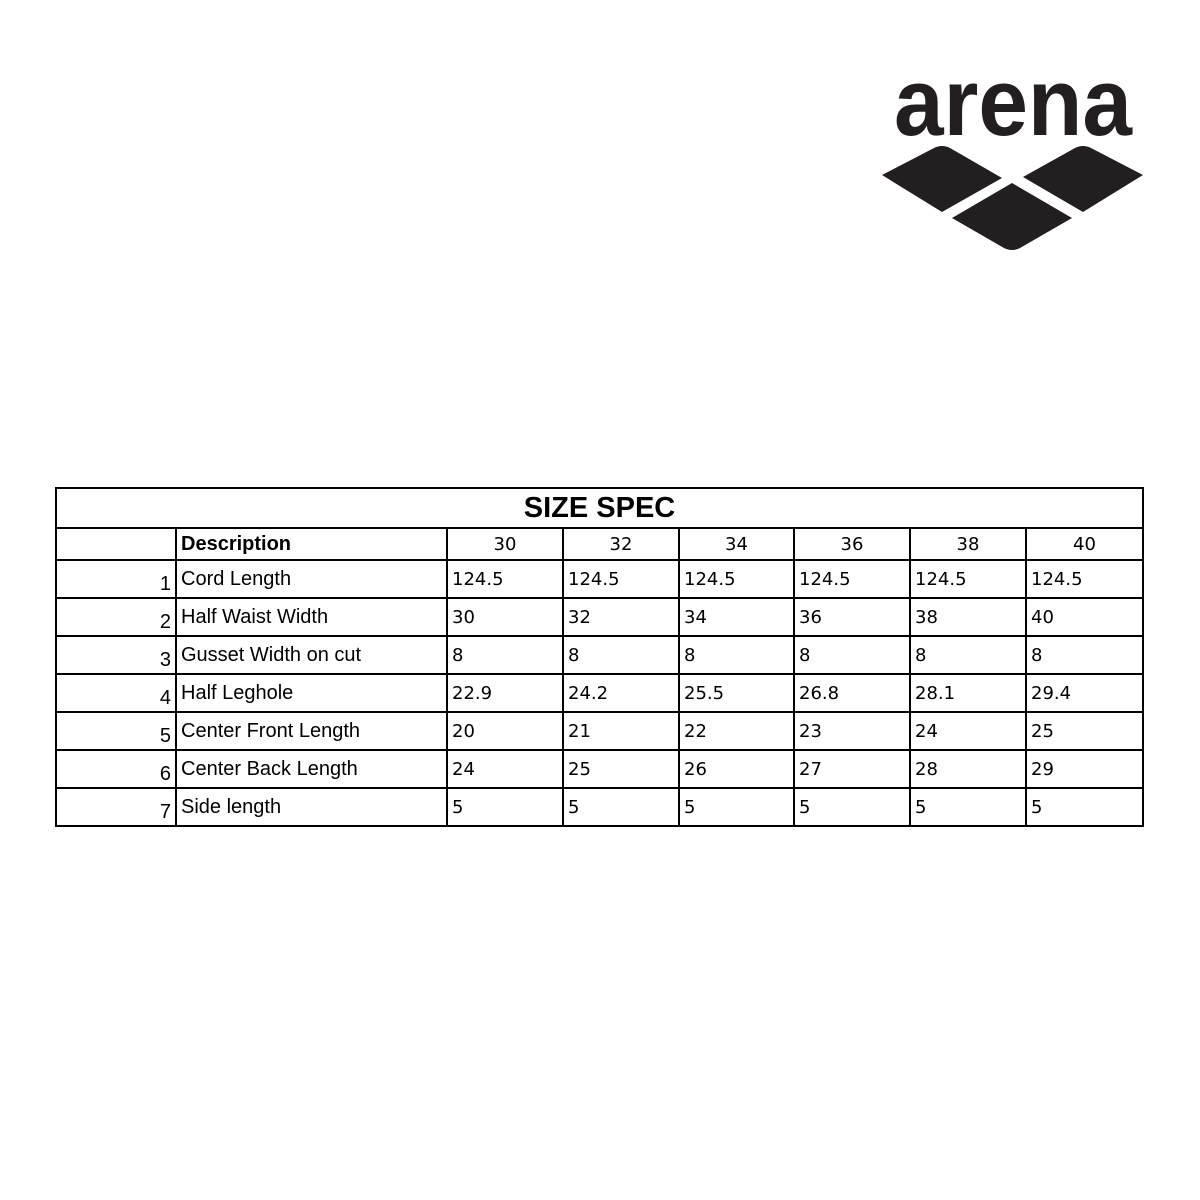  Describe the element at coordinates (116, 579) in the screenshot. I see `row-number: 1` at that location.